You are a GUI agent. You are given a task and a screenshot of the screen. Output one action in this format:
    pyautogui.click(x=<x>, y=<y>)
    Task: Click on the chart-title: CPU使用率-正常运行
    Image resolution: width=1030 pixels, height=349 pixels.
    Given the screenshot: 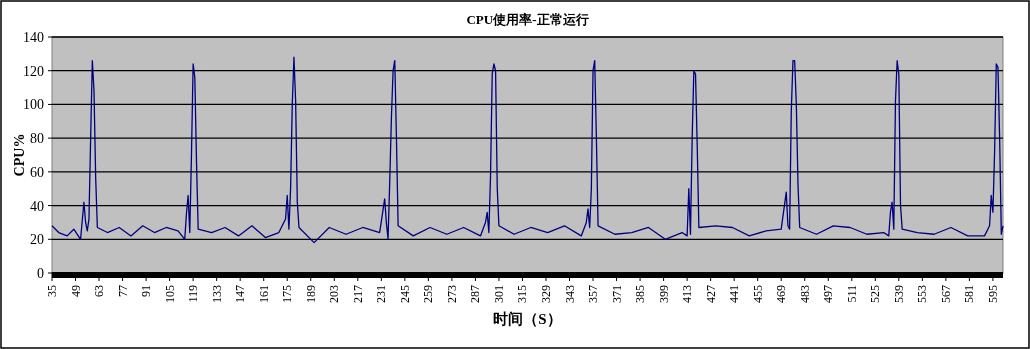 What is the action you would take?
    pyautogui.click(x=527, y=19)
    